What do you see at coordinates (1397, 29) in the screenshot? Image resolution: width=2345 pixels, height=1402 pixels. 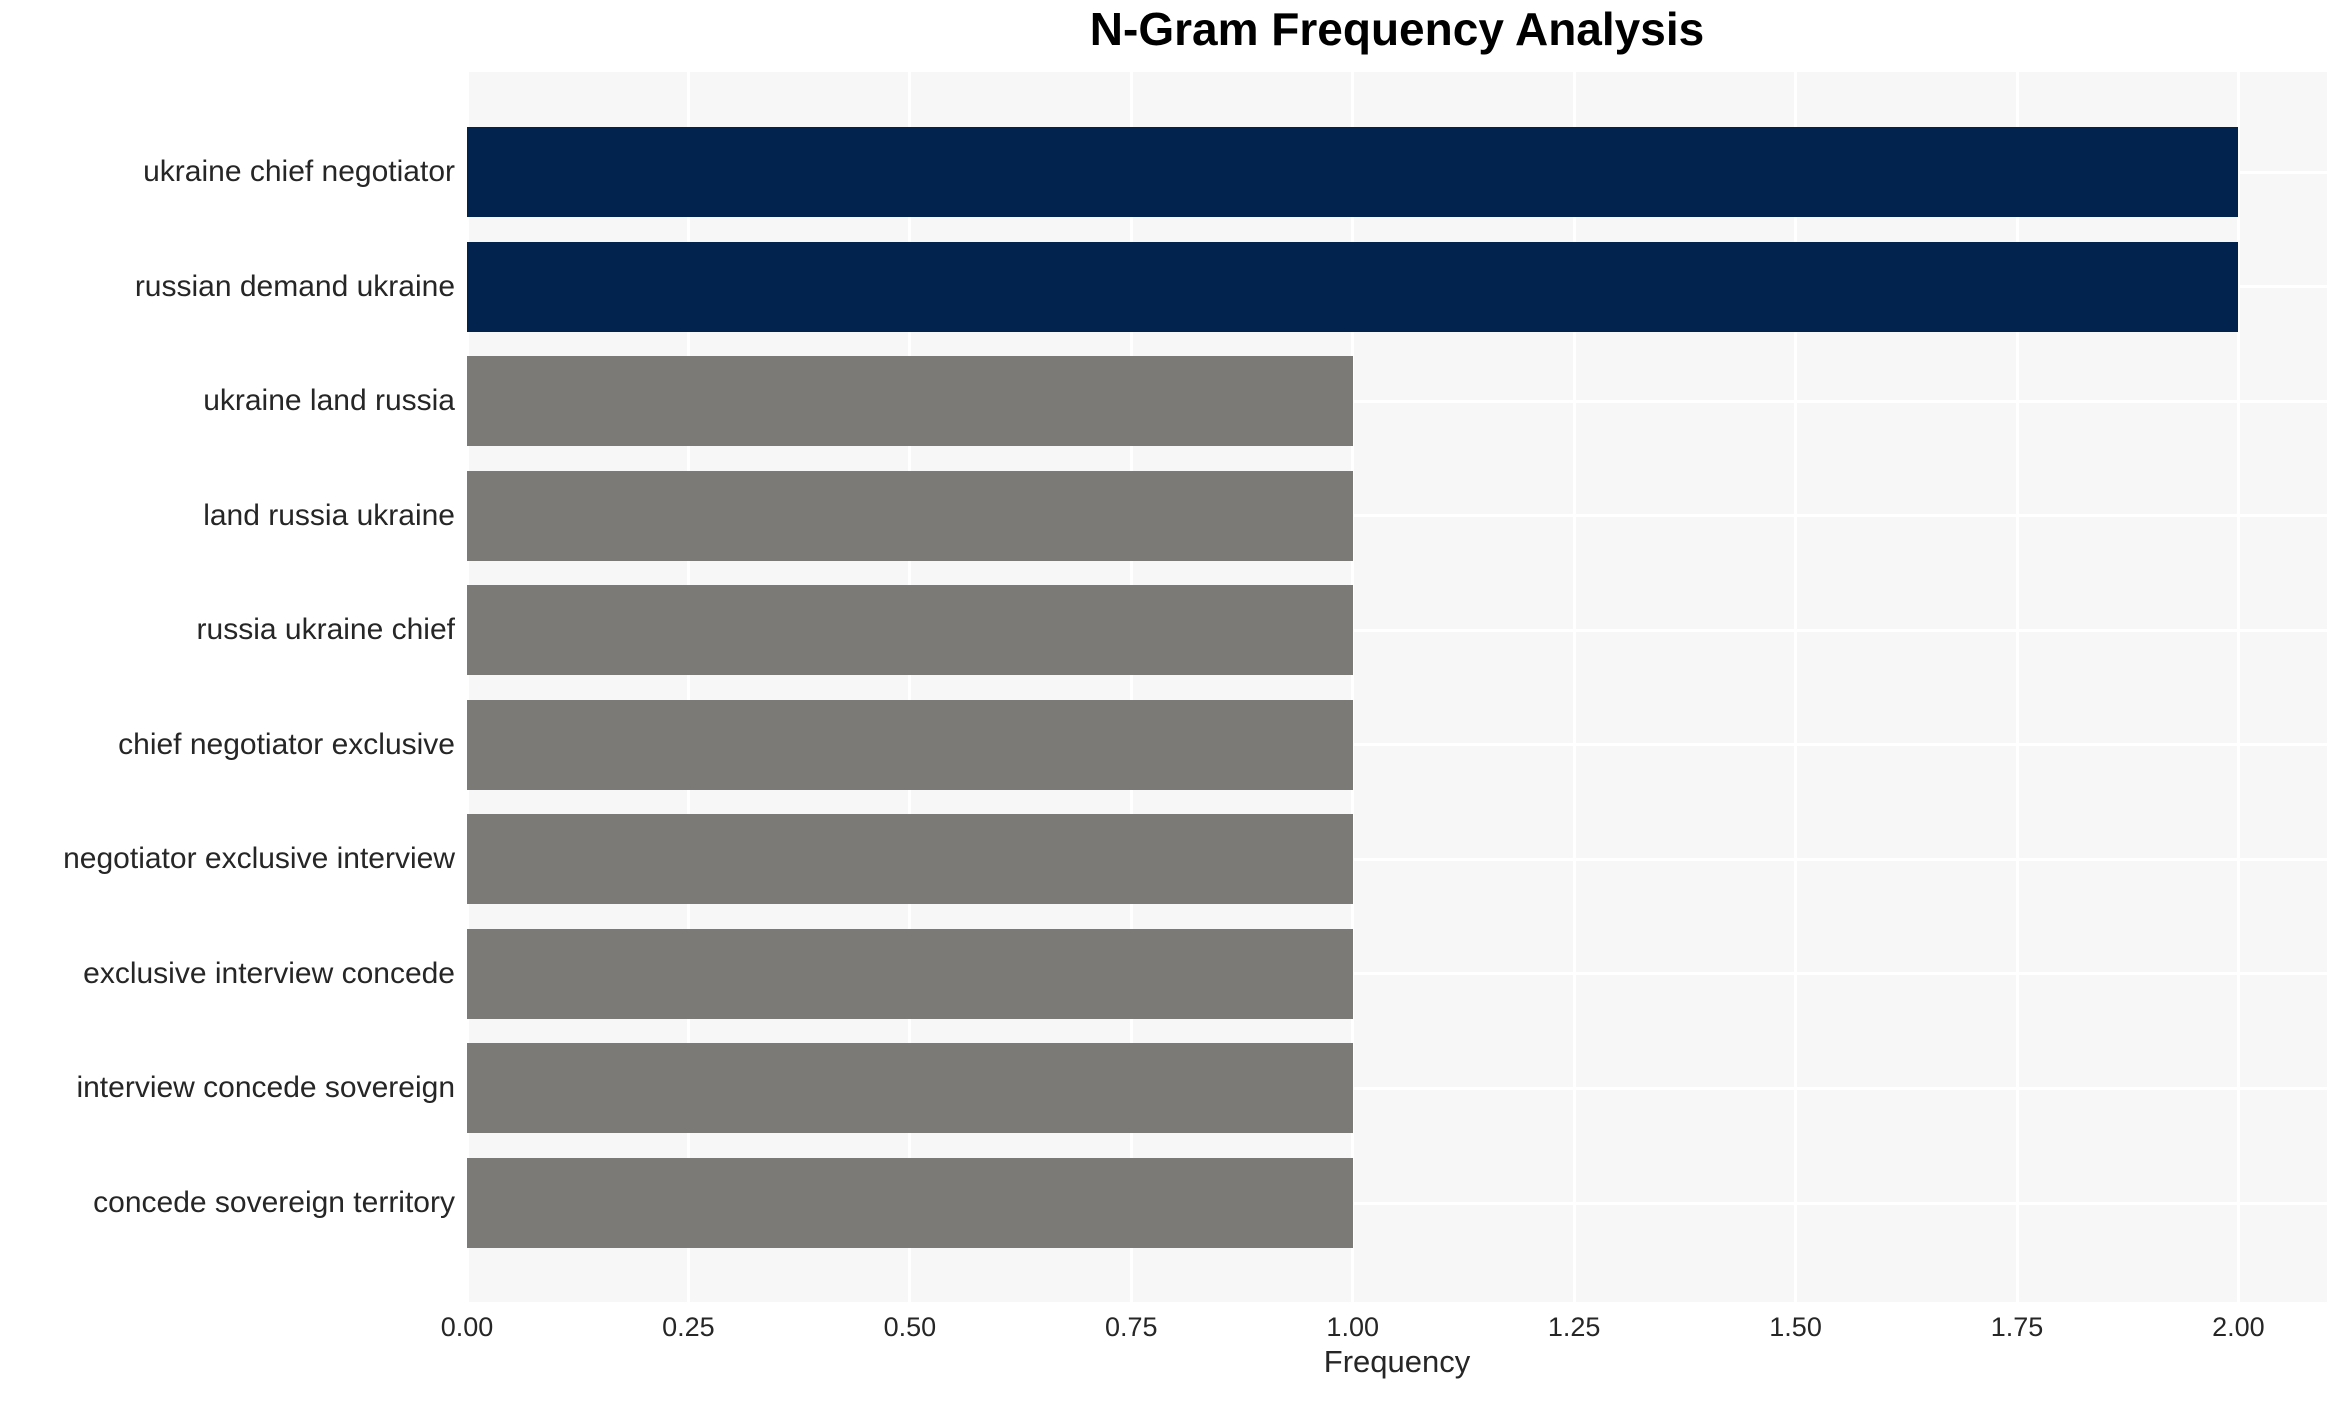 I see `chart-title: N-Gram Frequency Analysis` at bounding box center [1397, 29].